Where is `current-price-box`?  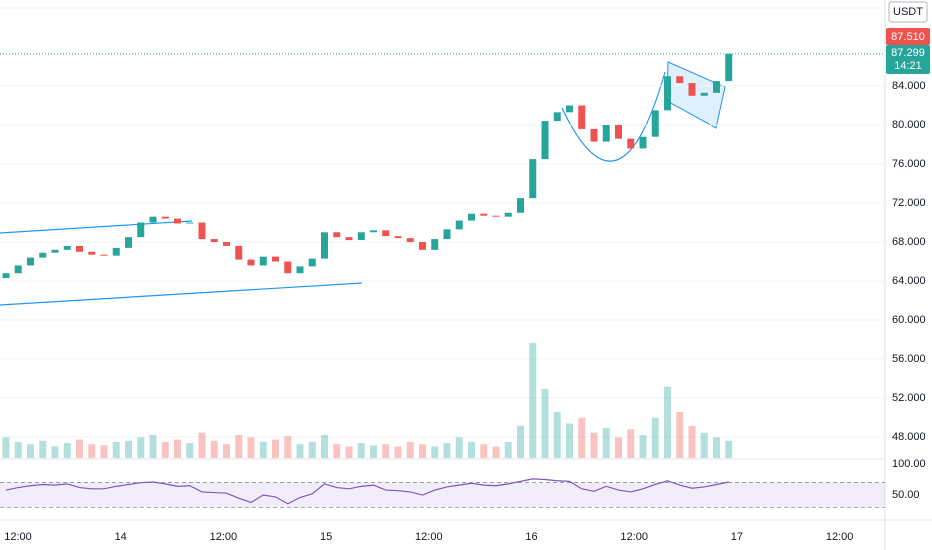
current-price-box is located at coordinates (908, 59).